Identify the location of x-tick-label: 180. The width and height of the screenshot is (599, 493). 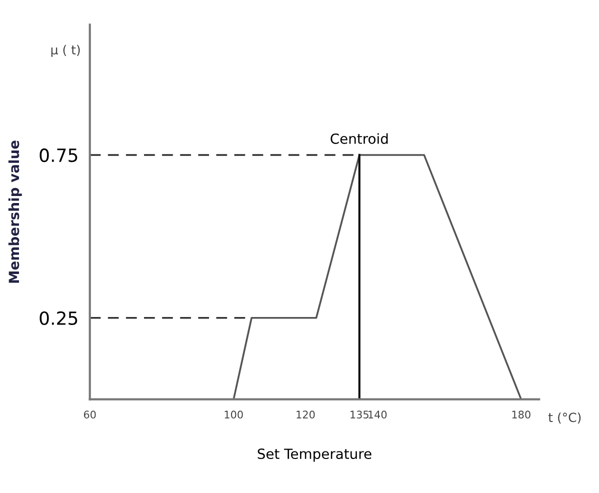
(521, 414).